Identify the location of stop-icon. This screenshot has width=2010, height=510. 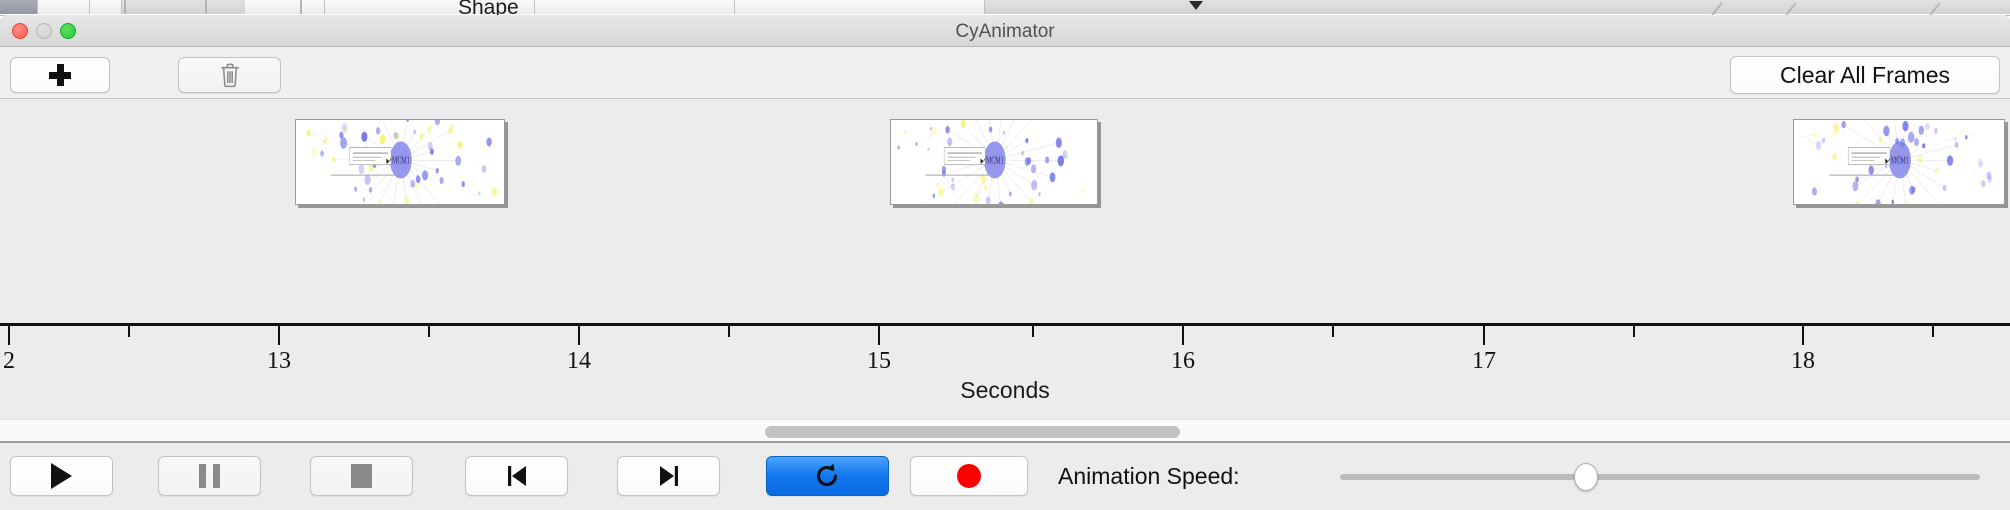
(361, 476).